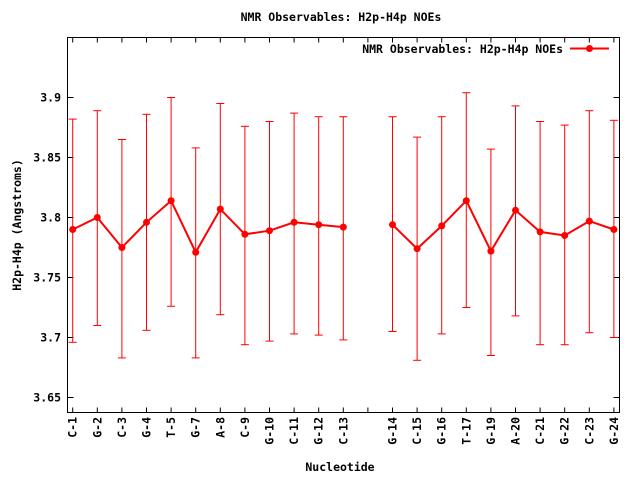 This screenshot has width=640, height=480. What do you see at coordinates (220, 427) in the screenshot?
I see `x-tick-label: A-8` at bounding box center [220, 427].